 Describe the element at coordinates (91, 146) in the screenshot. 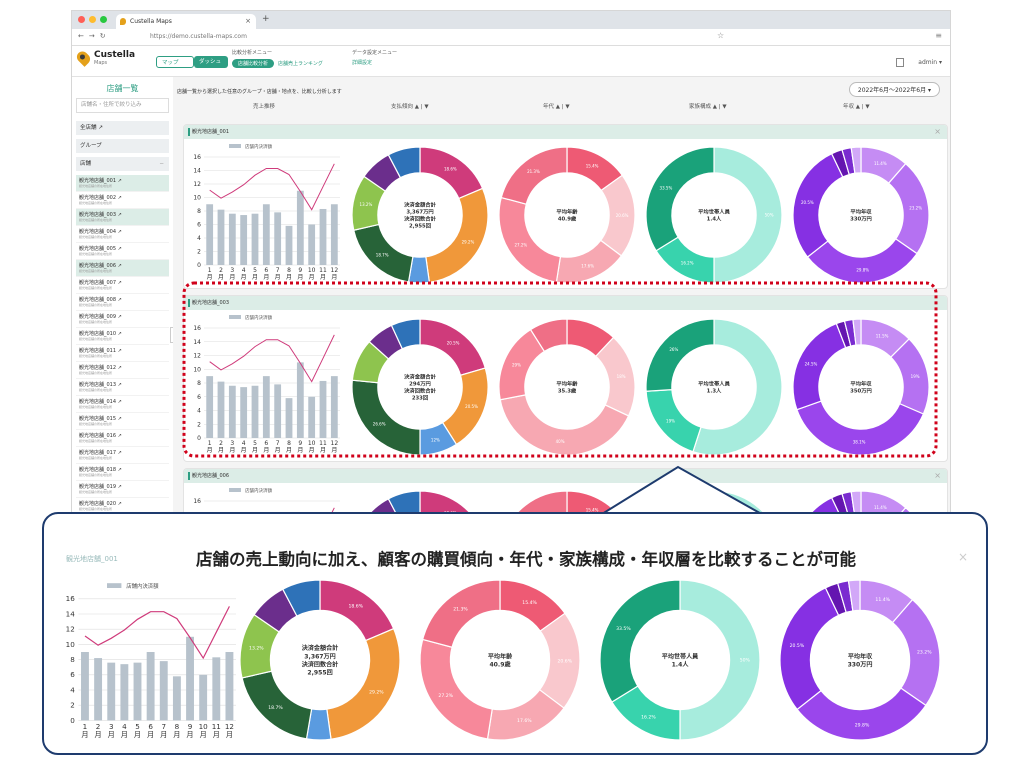

I see `group-label: グループ` at that location.